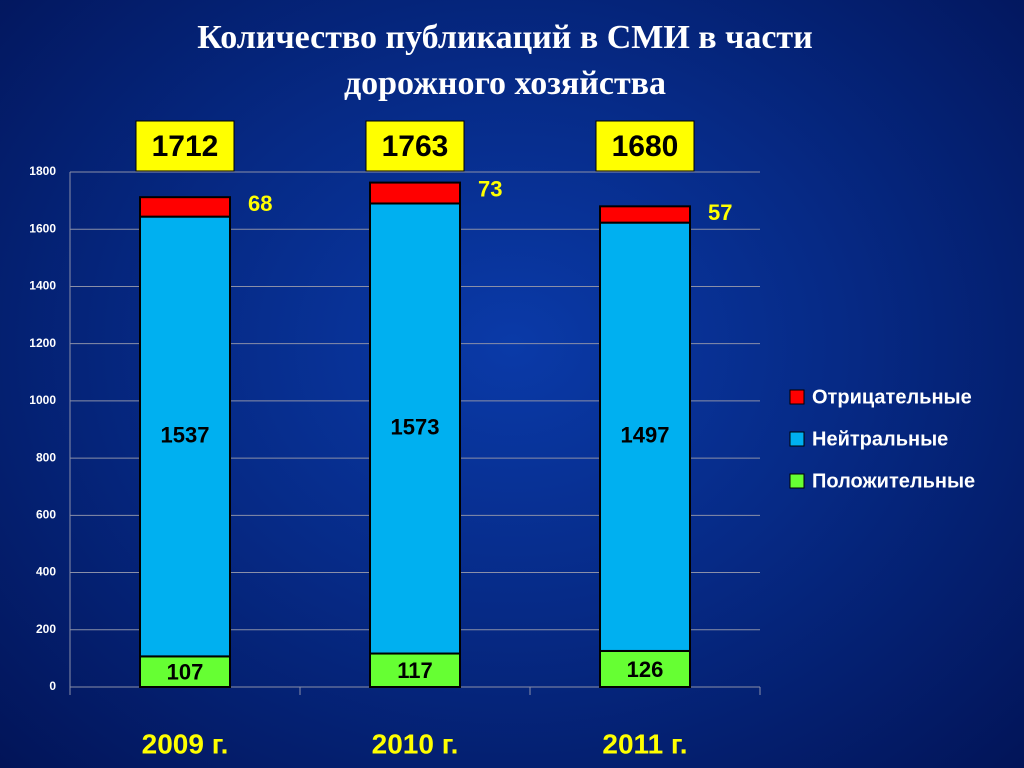 The width and height of the screenshot is (1024, 768). Describe the element at coordinates (46, 457) in the screenshot. I see `y-tick-label: 800` at that location.